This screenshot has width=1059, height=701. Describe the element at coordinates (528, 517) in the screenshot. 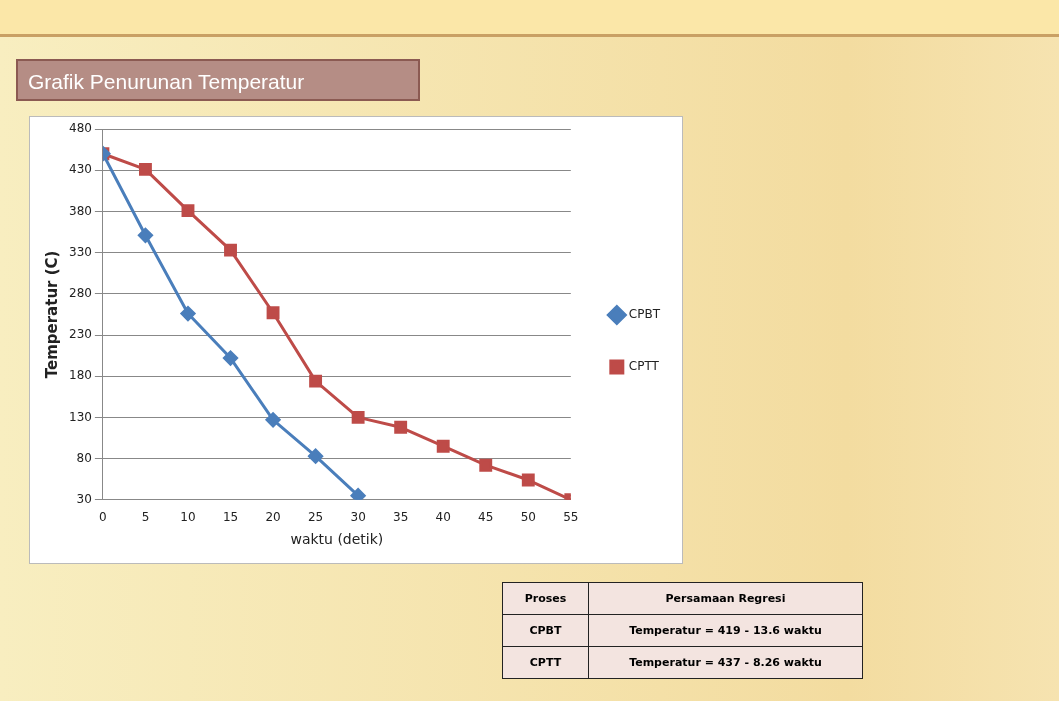

I see `x-tick-label: 50` at that location.